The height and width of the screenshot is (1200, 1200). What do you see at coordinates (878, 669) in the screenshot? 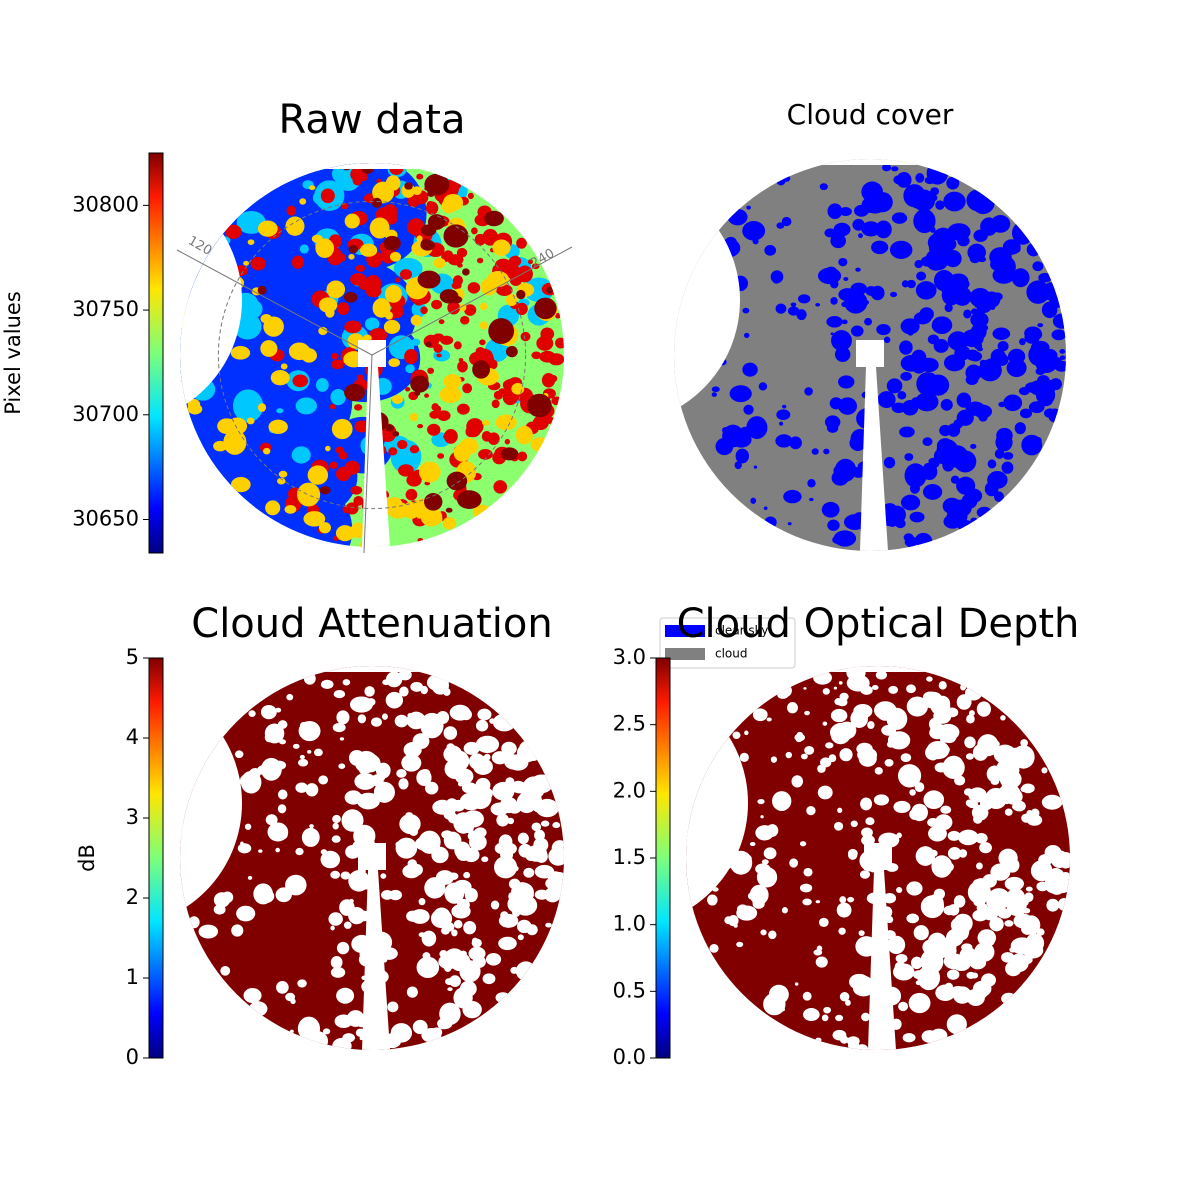
I see `top-cut` at bounding box center [878, 669].